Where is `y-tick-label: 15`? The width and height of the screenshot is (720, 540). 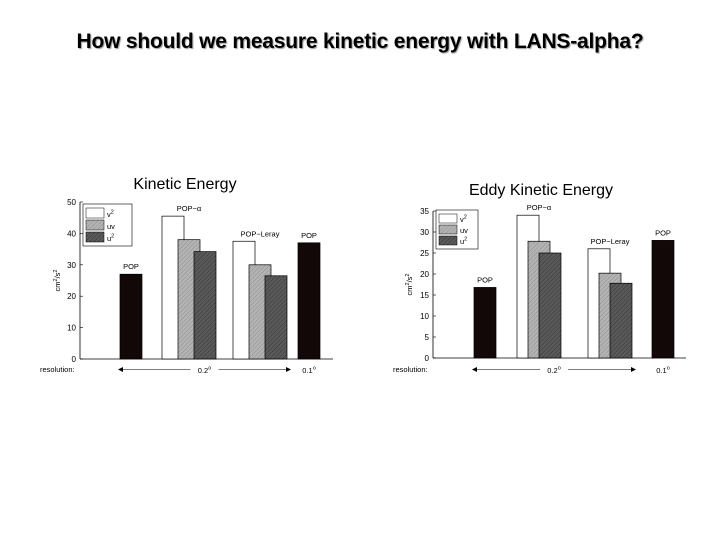 y-tick-label: 15 is located at coordinates (424, 295).